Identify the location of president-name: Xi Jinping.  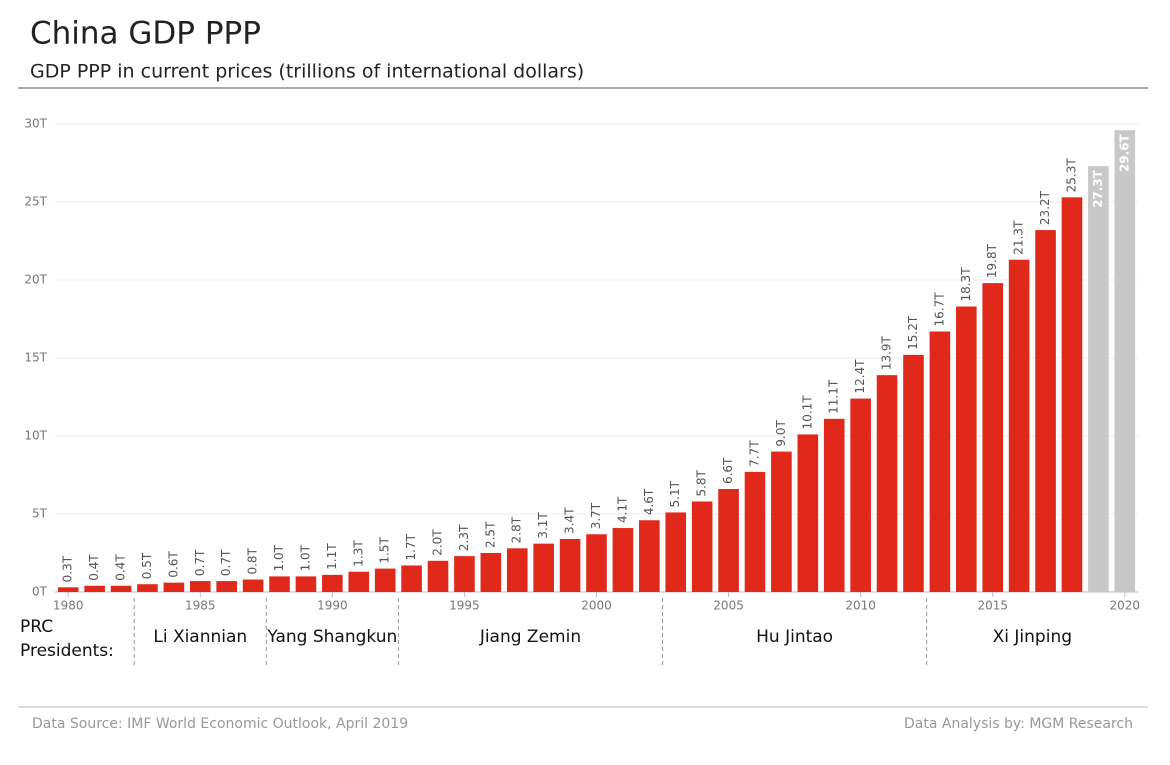
(1032, 637).